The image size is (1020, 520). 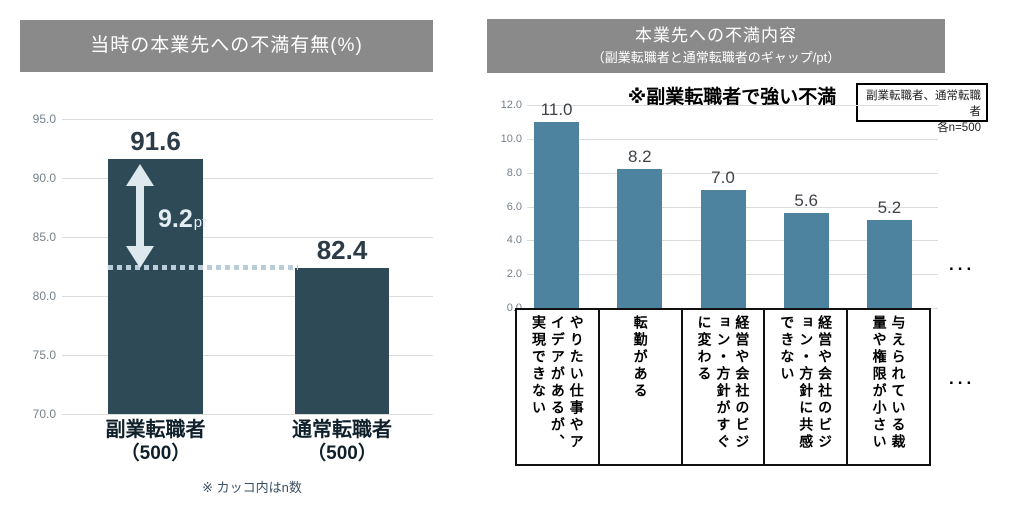 I want to click on gap-double-arrow-icon, so click(x=140, y=216).